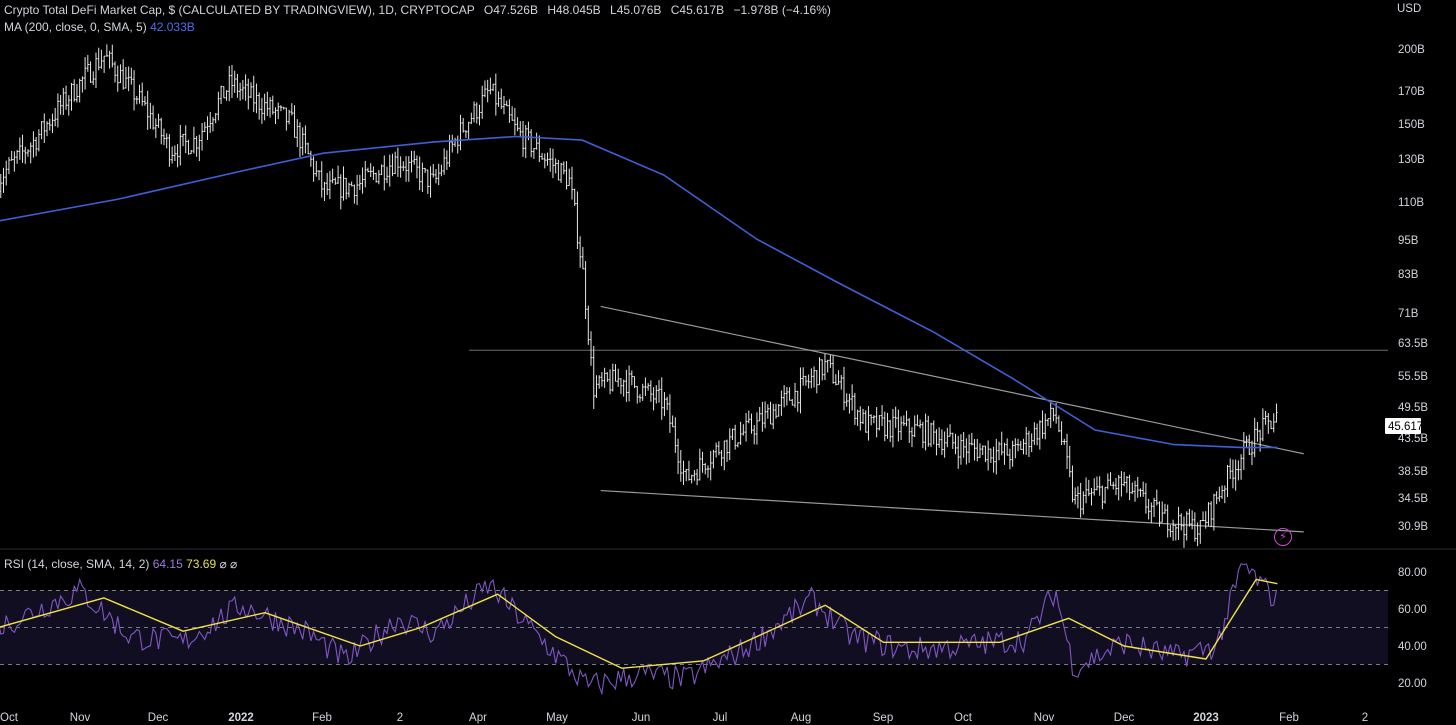  Describe the element at coordinates (1408, 314) in the screenshot. I see `price-axis-tick: 71B` at that location.